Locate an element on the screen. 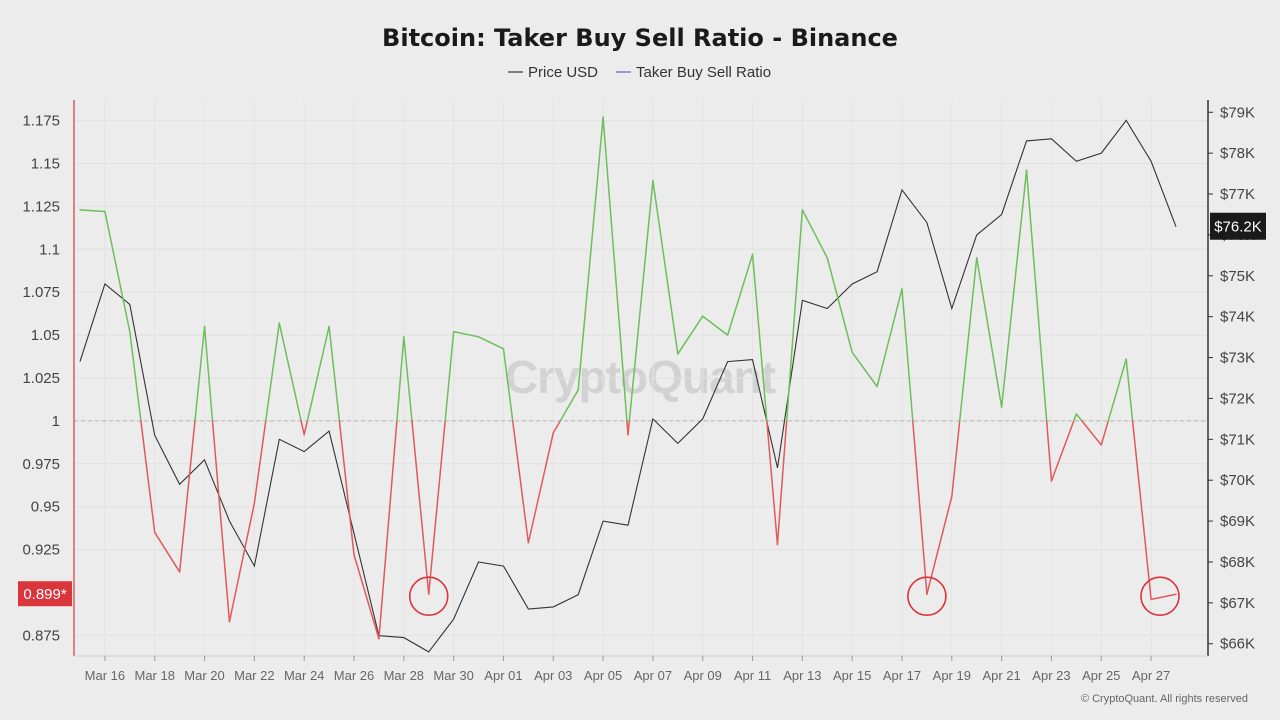  y-left-tick-label: 1.075 is located at coordinates (41, 292).